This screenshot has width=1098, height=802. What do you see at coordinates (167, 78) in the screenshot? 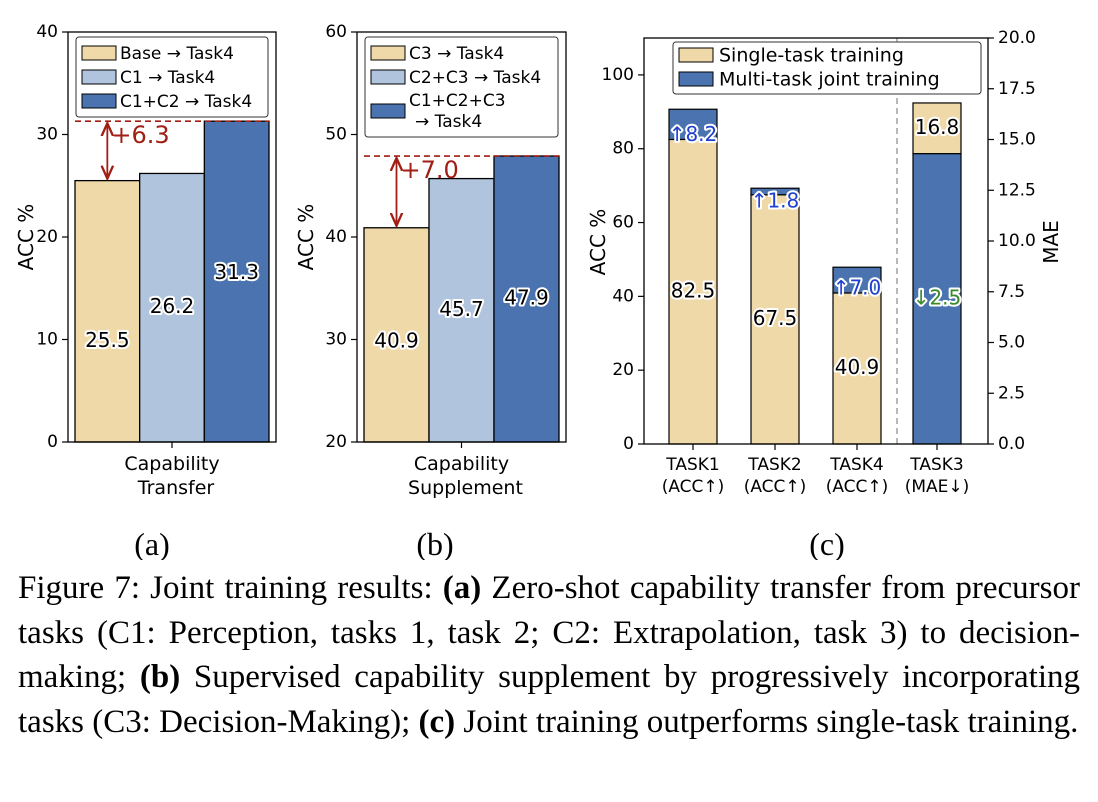
I see `a-legend-label-2: C1 → Task4` at bounding box center [167, 78].